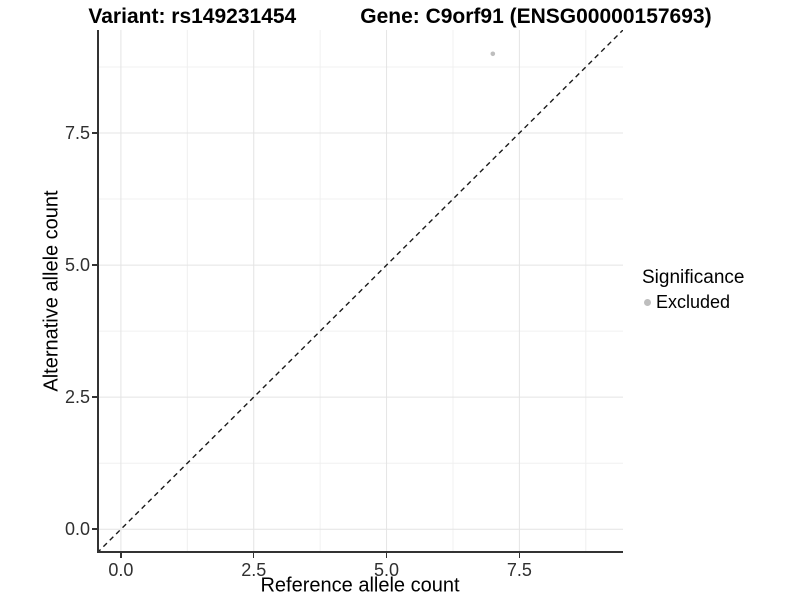 This screenshot has width=800, height=600. Describe the element at coordinates (536, 16) in the screenshot. I see `title-gene: Gene: C9orf91 (ENSG00000157693)` at that location.